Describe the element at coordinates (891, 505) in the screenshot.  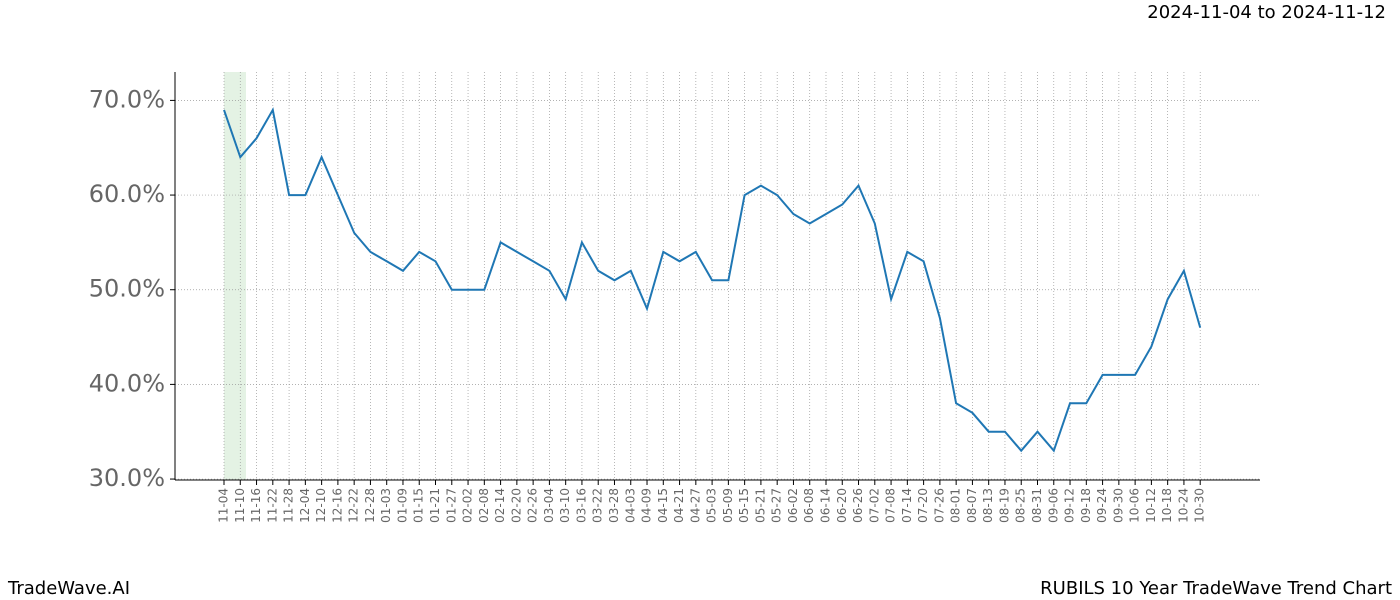
I see `x-tick-label: 07-08` at that location.